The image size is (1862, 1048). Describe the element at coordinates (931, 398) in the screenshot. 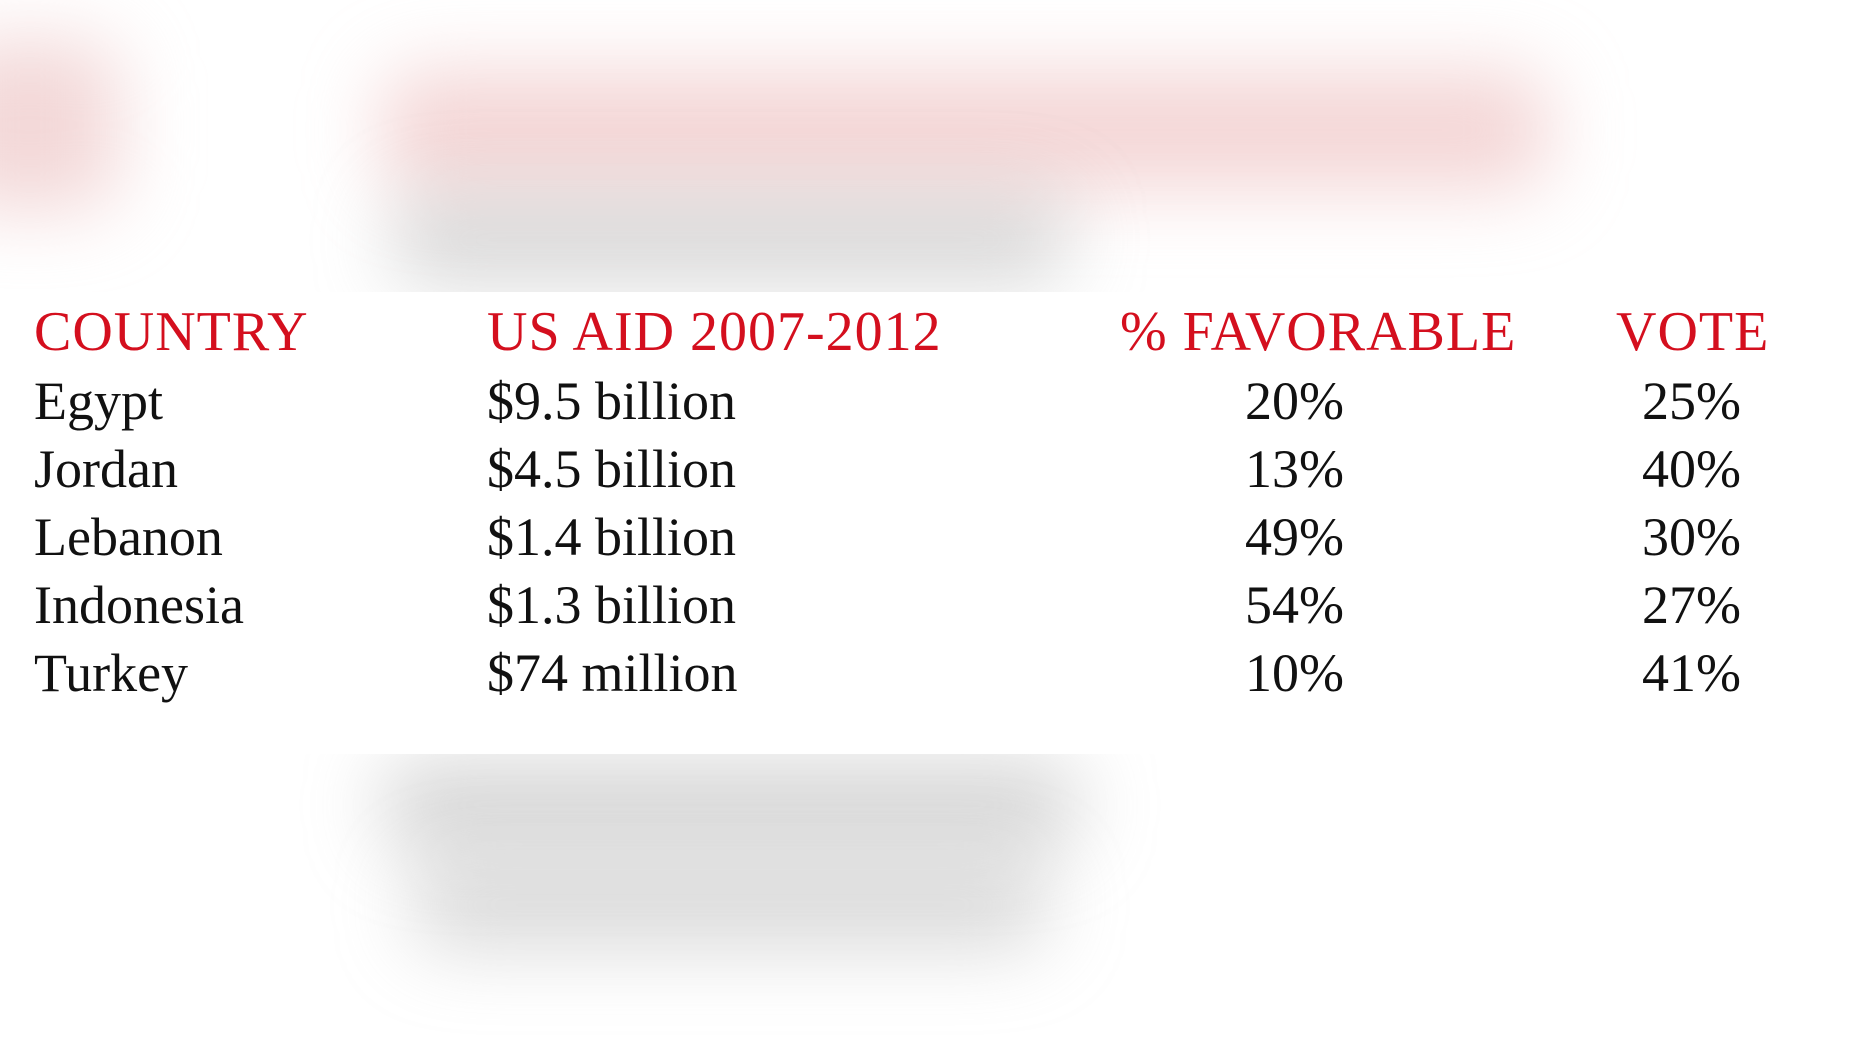

I see `table-row: Egypt $9.5 billion 20% 25%` at that location.